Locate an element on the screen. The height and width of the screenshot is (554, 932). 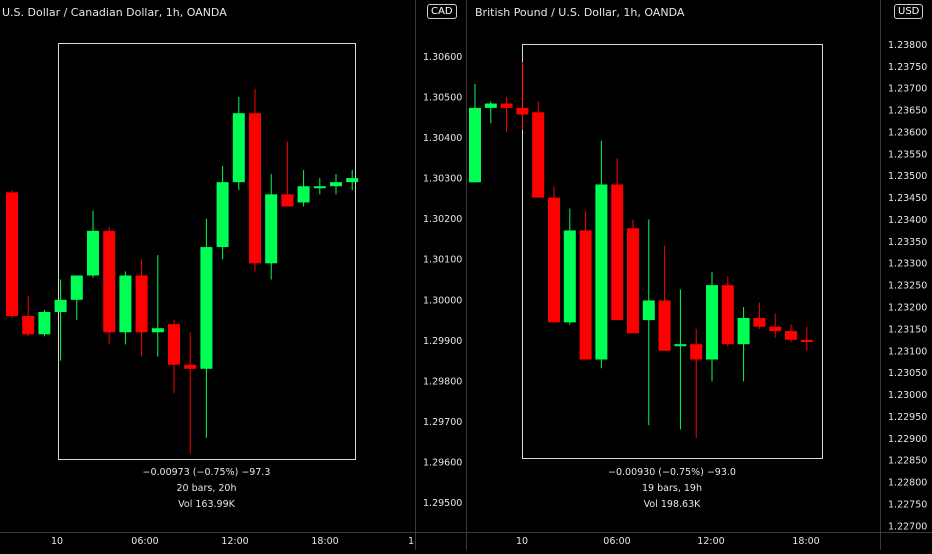
usdcad-x-tick-label: 18:00 is located at coordinates (324, 541).